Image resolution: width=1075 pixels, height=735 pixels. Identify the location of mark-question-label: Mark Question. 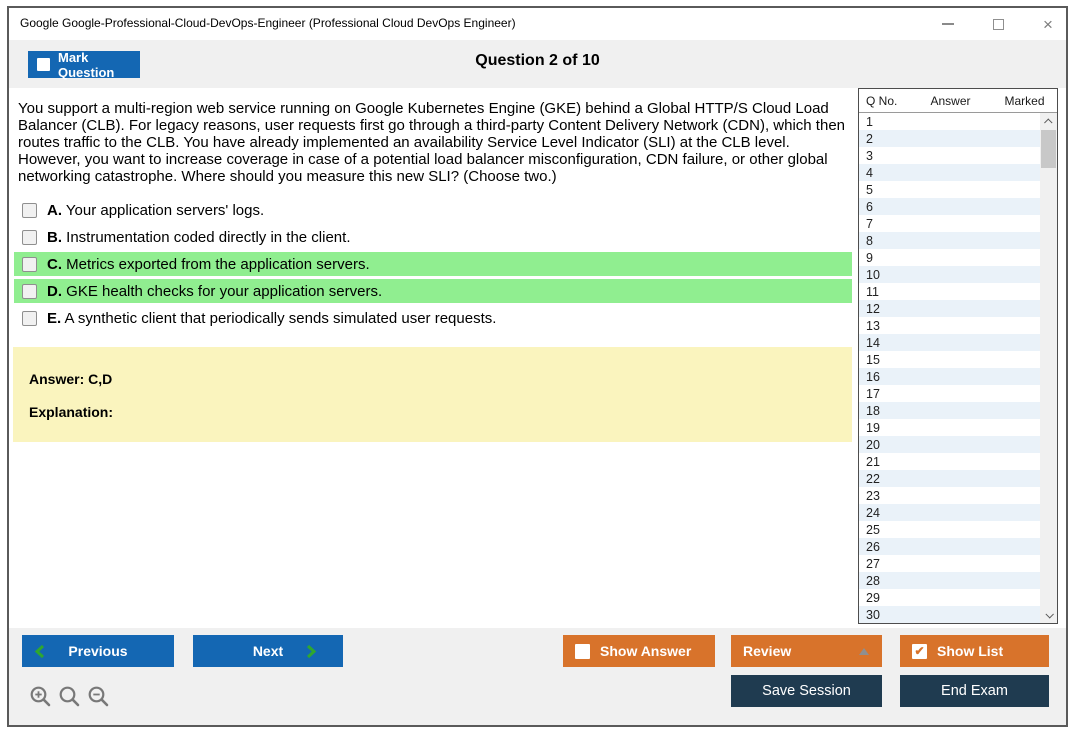
(86, 64).